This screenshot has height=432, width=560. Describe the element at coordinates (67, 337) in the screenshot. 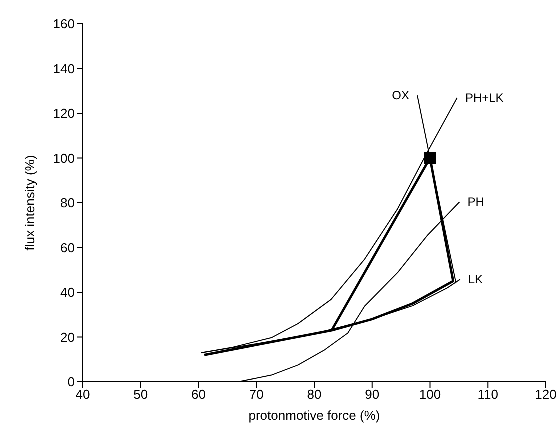

I see `y-tick-label: 20` at that location.